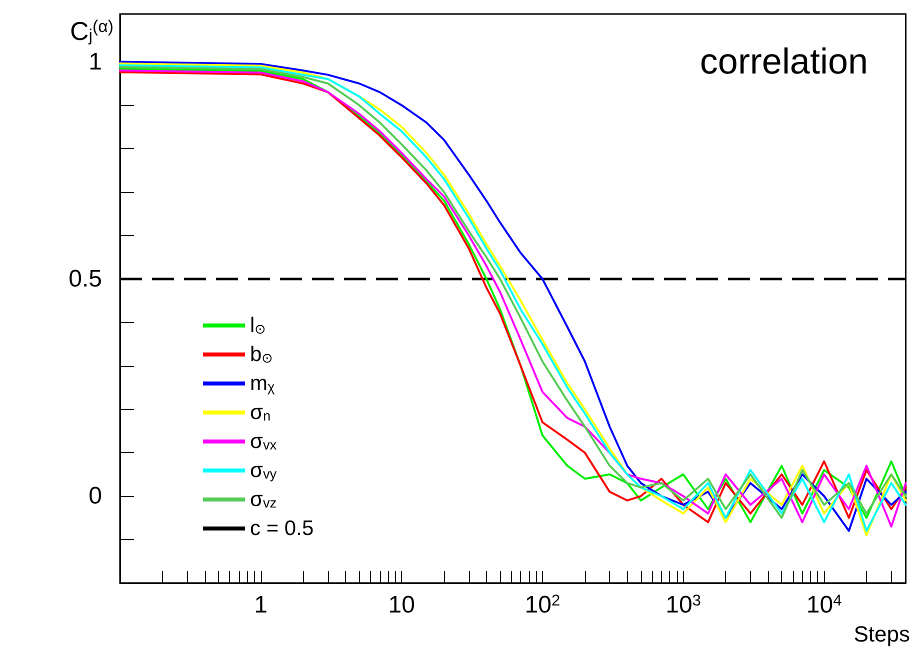 The width and height of the screenshot is (921, 662). Describe the element at coordinates (261, 605) in the screenshot. I see `x-tick-label: 1` at that location.